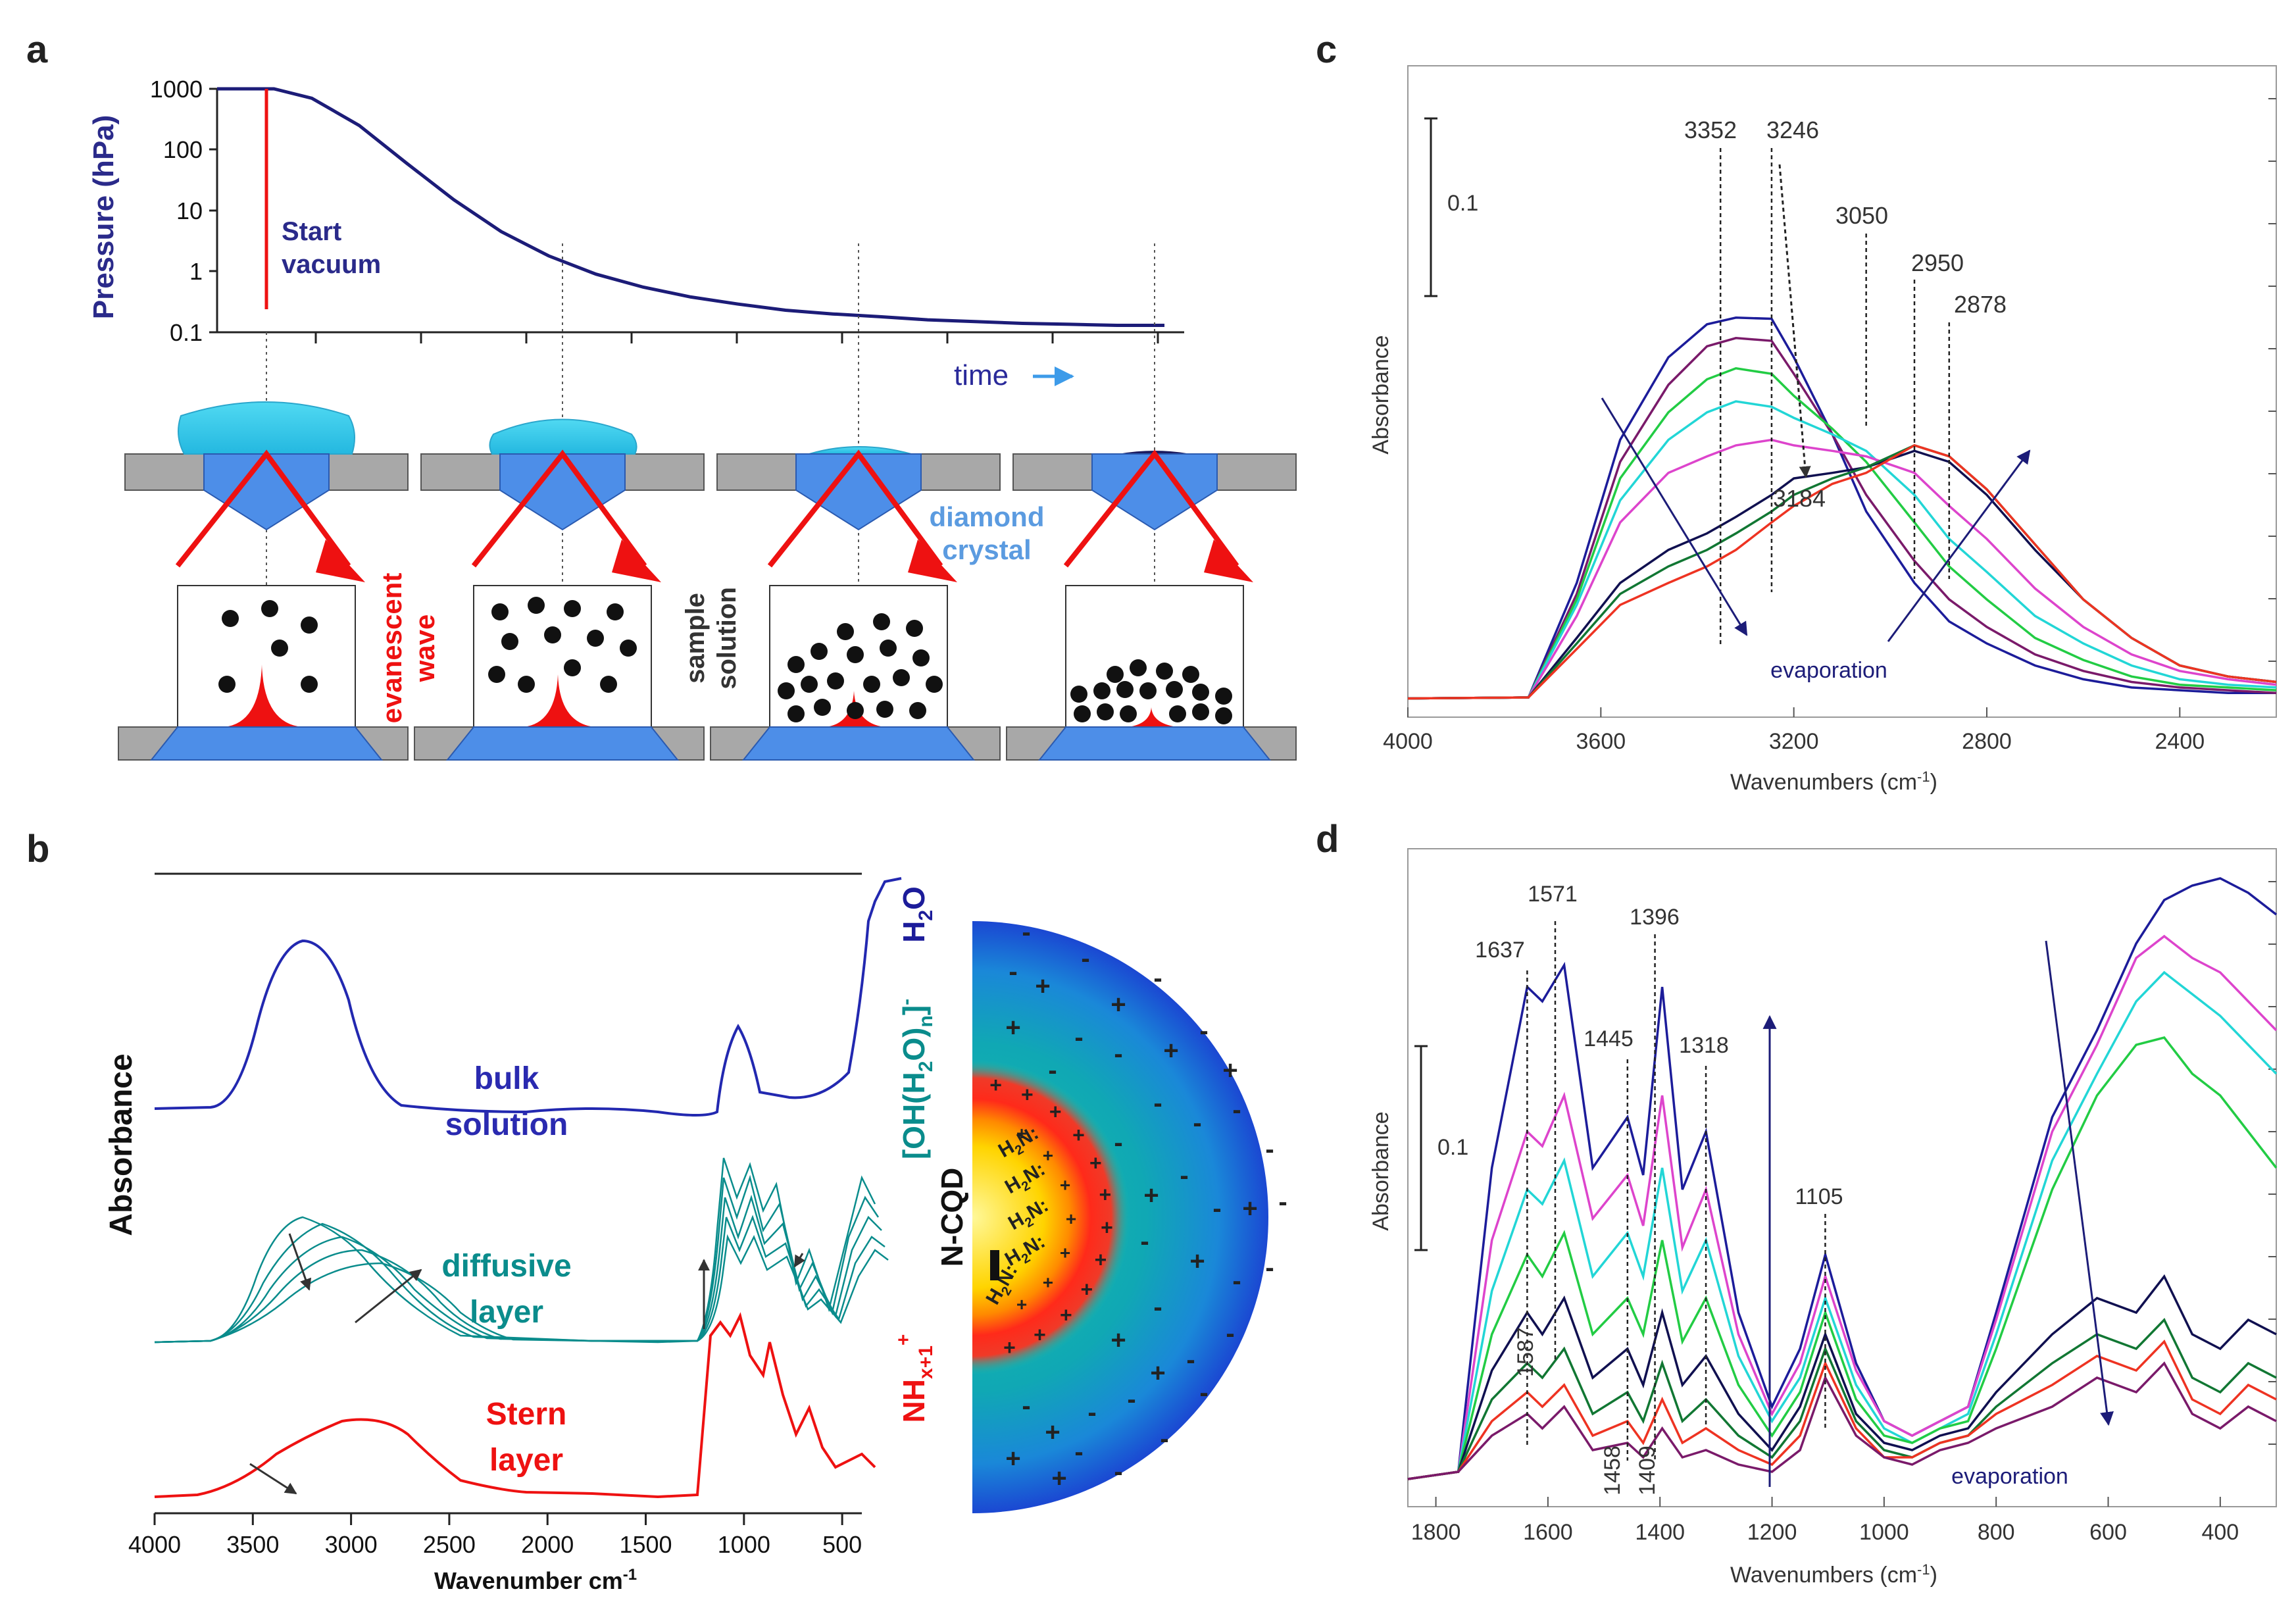  What do you see at coordinates (1674, 516) in the screenshot?
I see `c-decrease-arrow` at bounding box center [1674, 516].